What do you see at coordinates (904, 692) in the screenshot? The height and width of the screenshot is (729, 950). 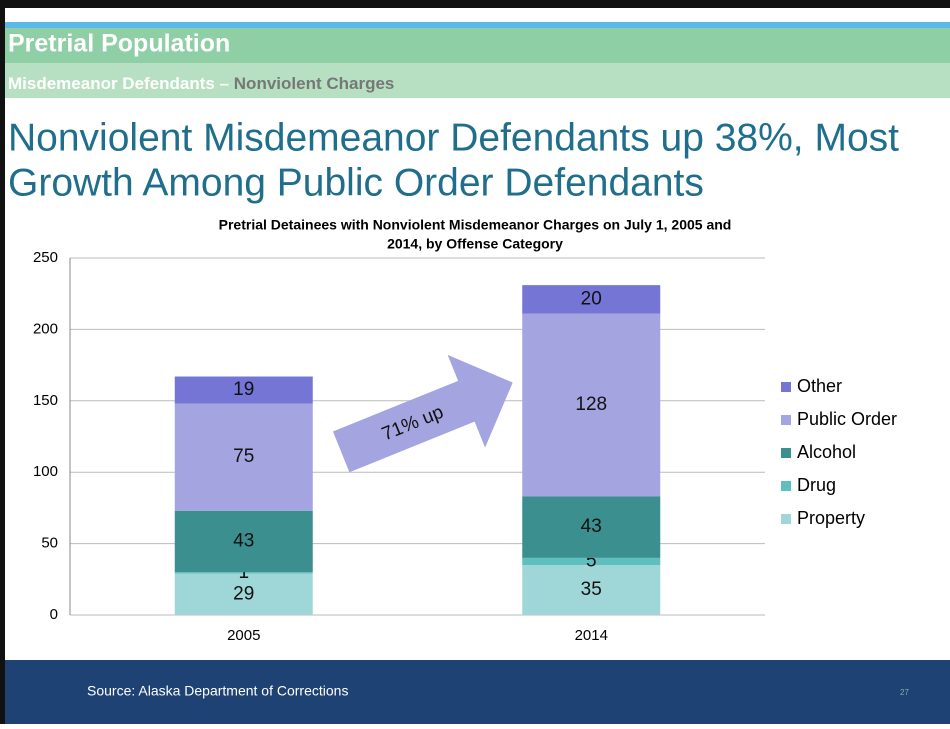 I see `page-number: 27` at bounding box center [904, 692].